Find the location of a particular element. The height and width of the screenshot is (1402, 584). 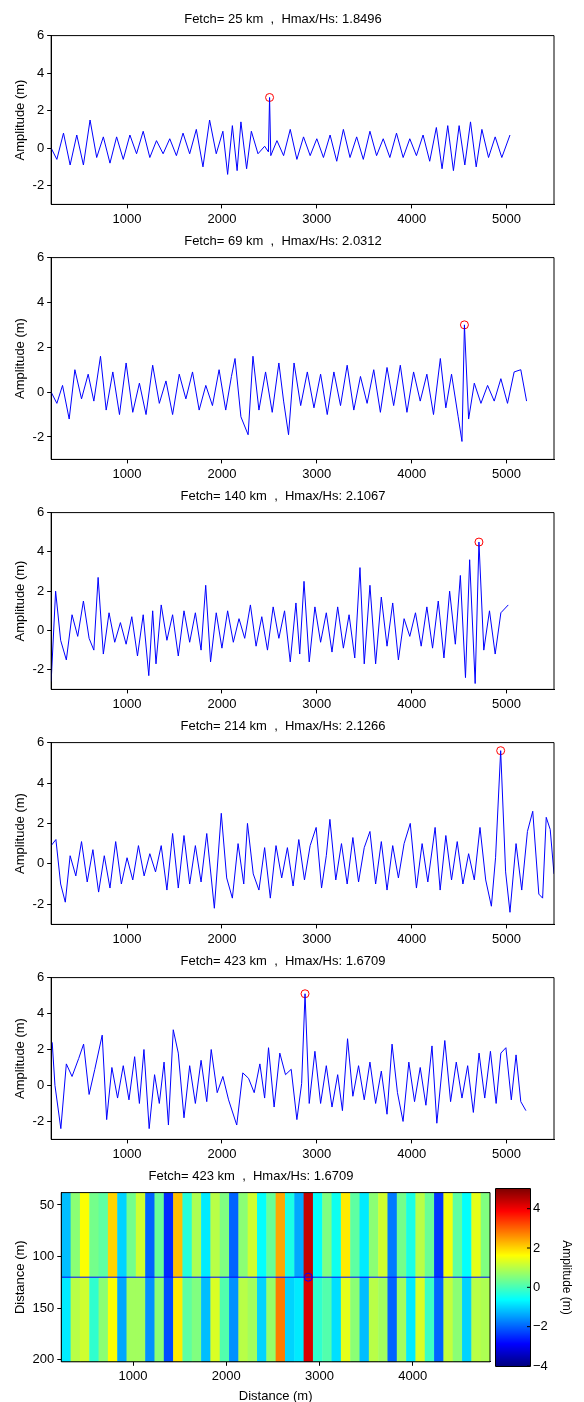

color-bar-label: −4 is located at coordinates (540, 1365).